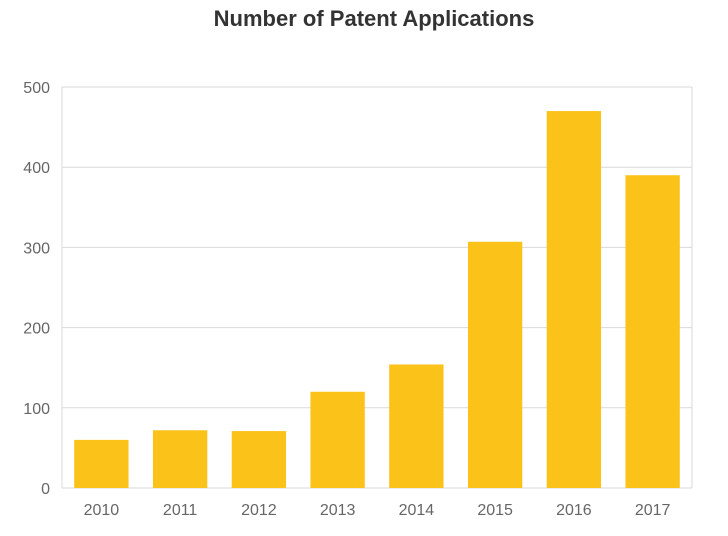 This screenshot has width=728, height=536. I want to click on x-tick-label: 2016, so click(574, 510).